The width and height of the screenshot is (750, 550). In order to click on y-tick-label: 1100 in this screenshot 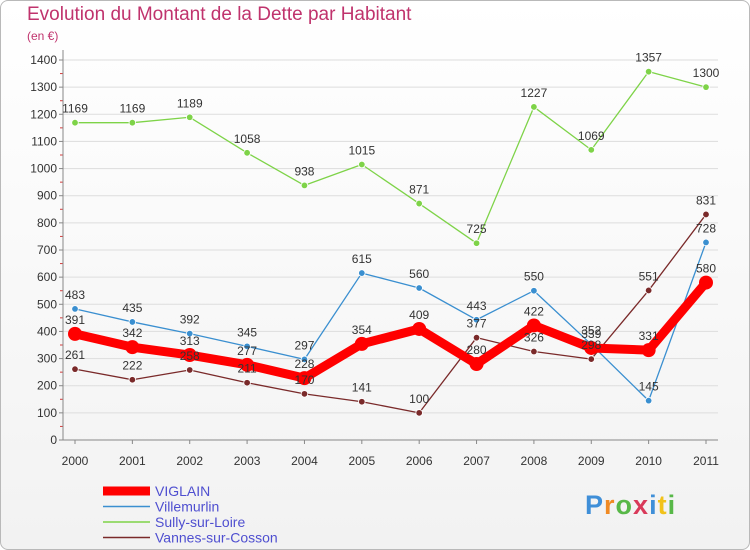, I will do `click(44, 141)`.